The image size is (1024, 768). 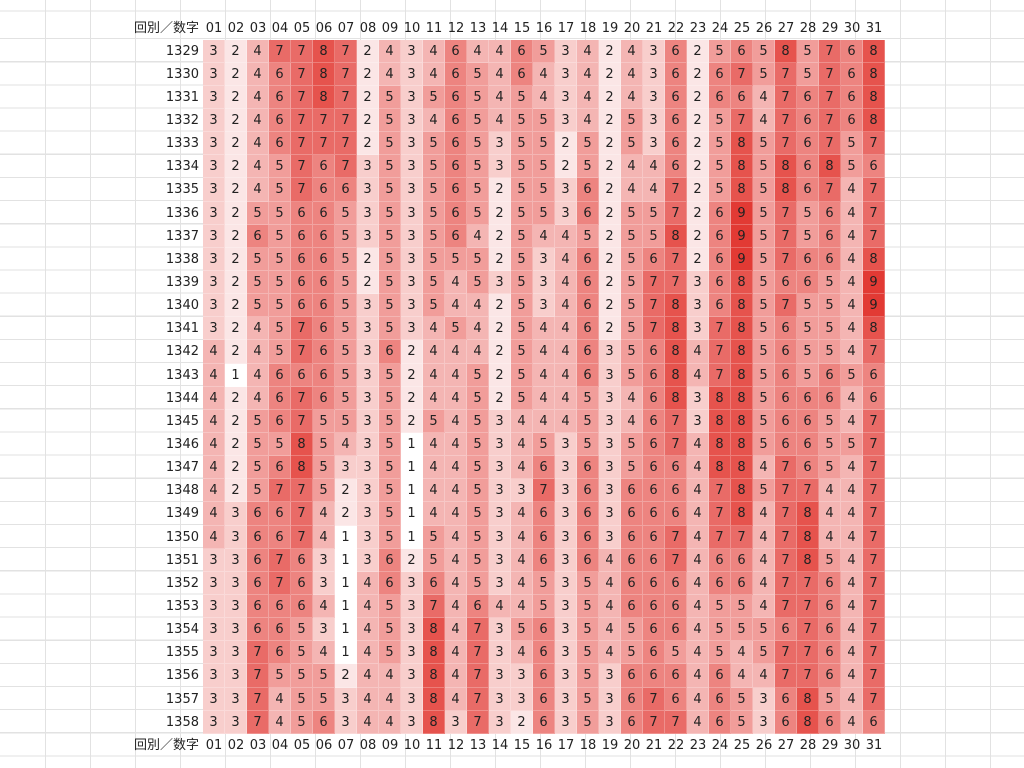 What do you see at coordinates (852, 28) in the screenshot?
I see `column-header: 30` at bounding box center [852, 28].